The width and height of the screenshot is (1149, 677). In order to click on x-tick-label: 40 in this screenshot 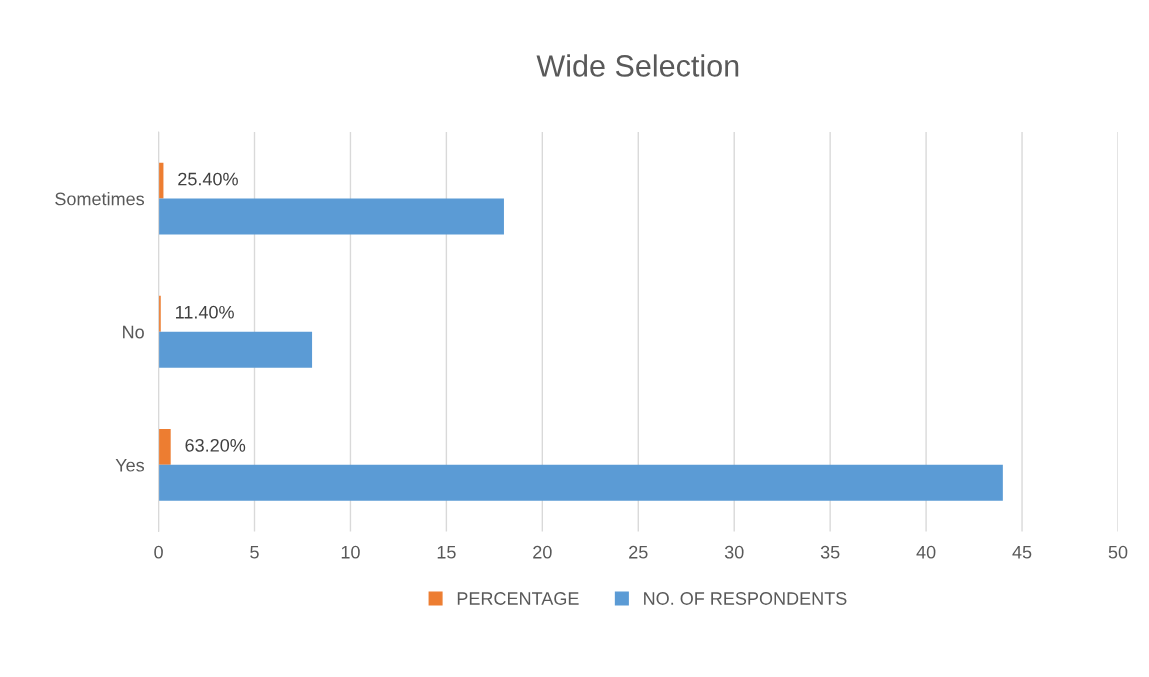, I will do `click(926, 552)`.